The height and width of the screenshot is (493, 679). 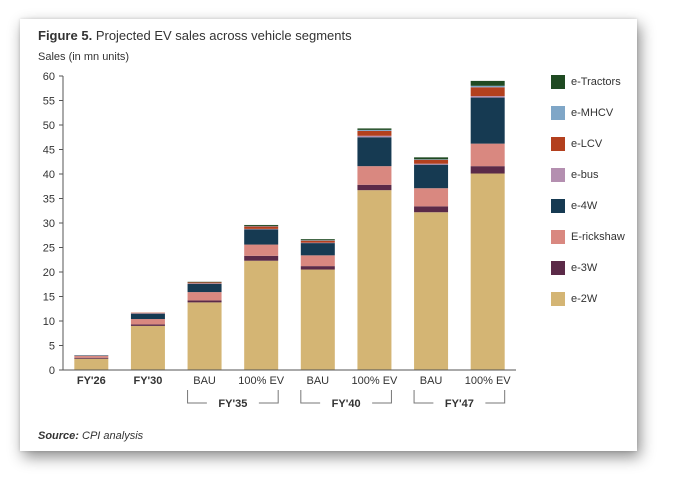 I want to click on legend-label: e-2W, so click(x=584, y=299).